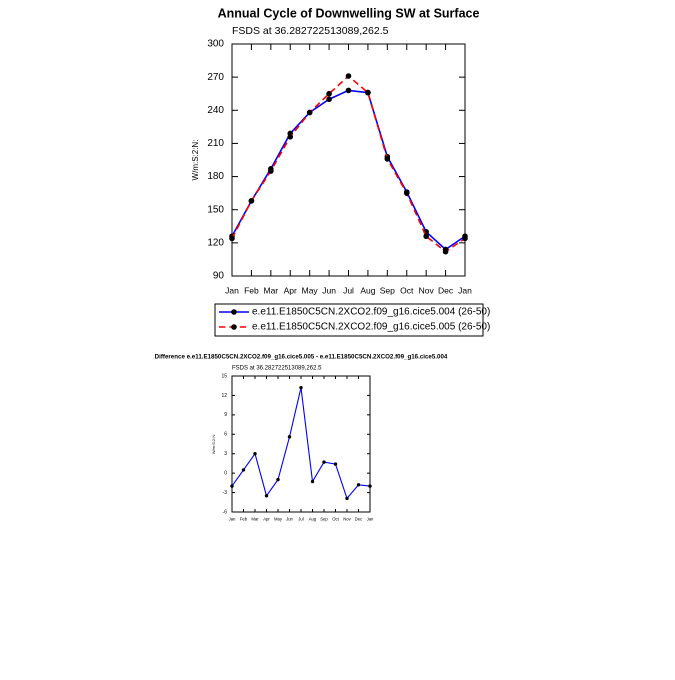  I want to click on y-tick-label: 240, so click(215, 110).